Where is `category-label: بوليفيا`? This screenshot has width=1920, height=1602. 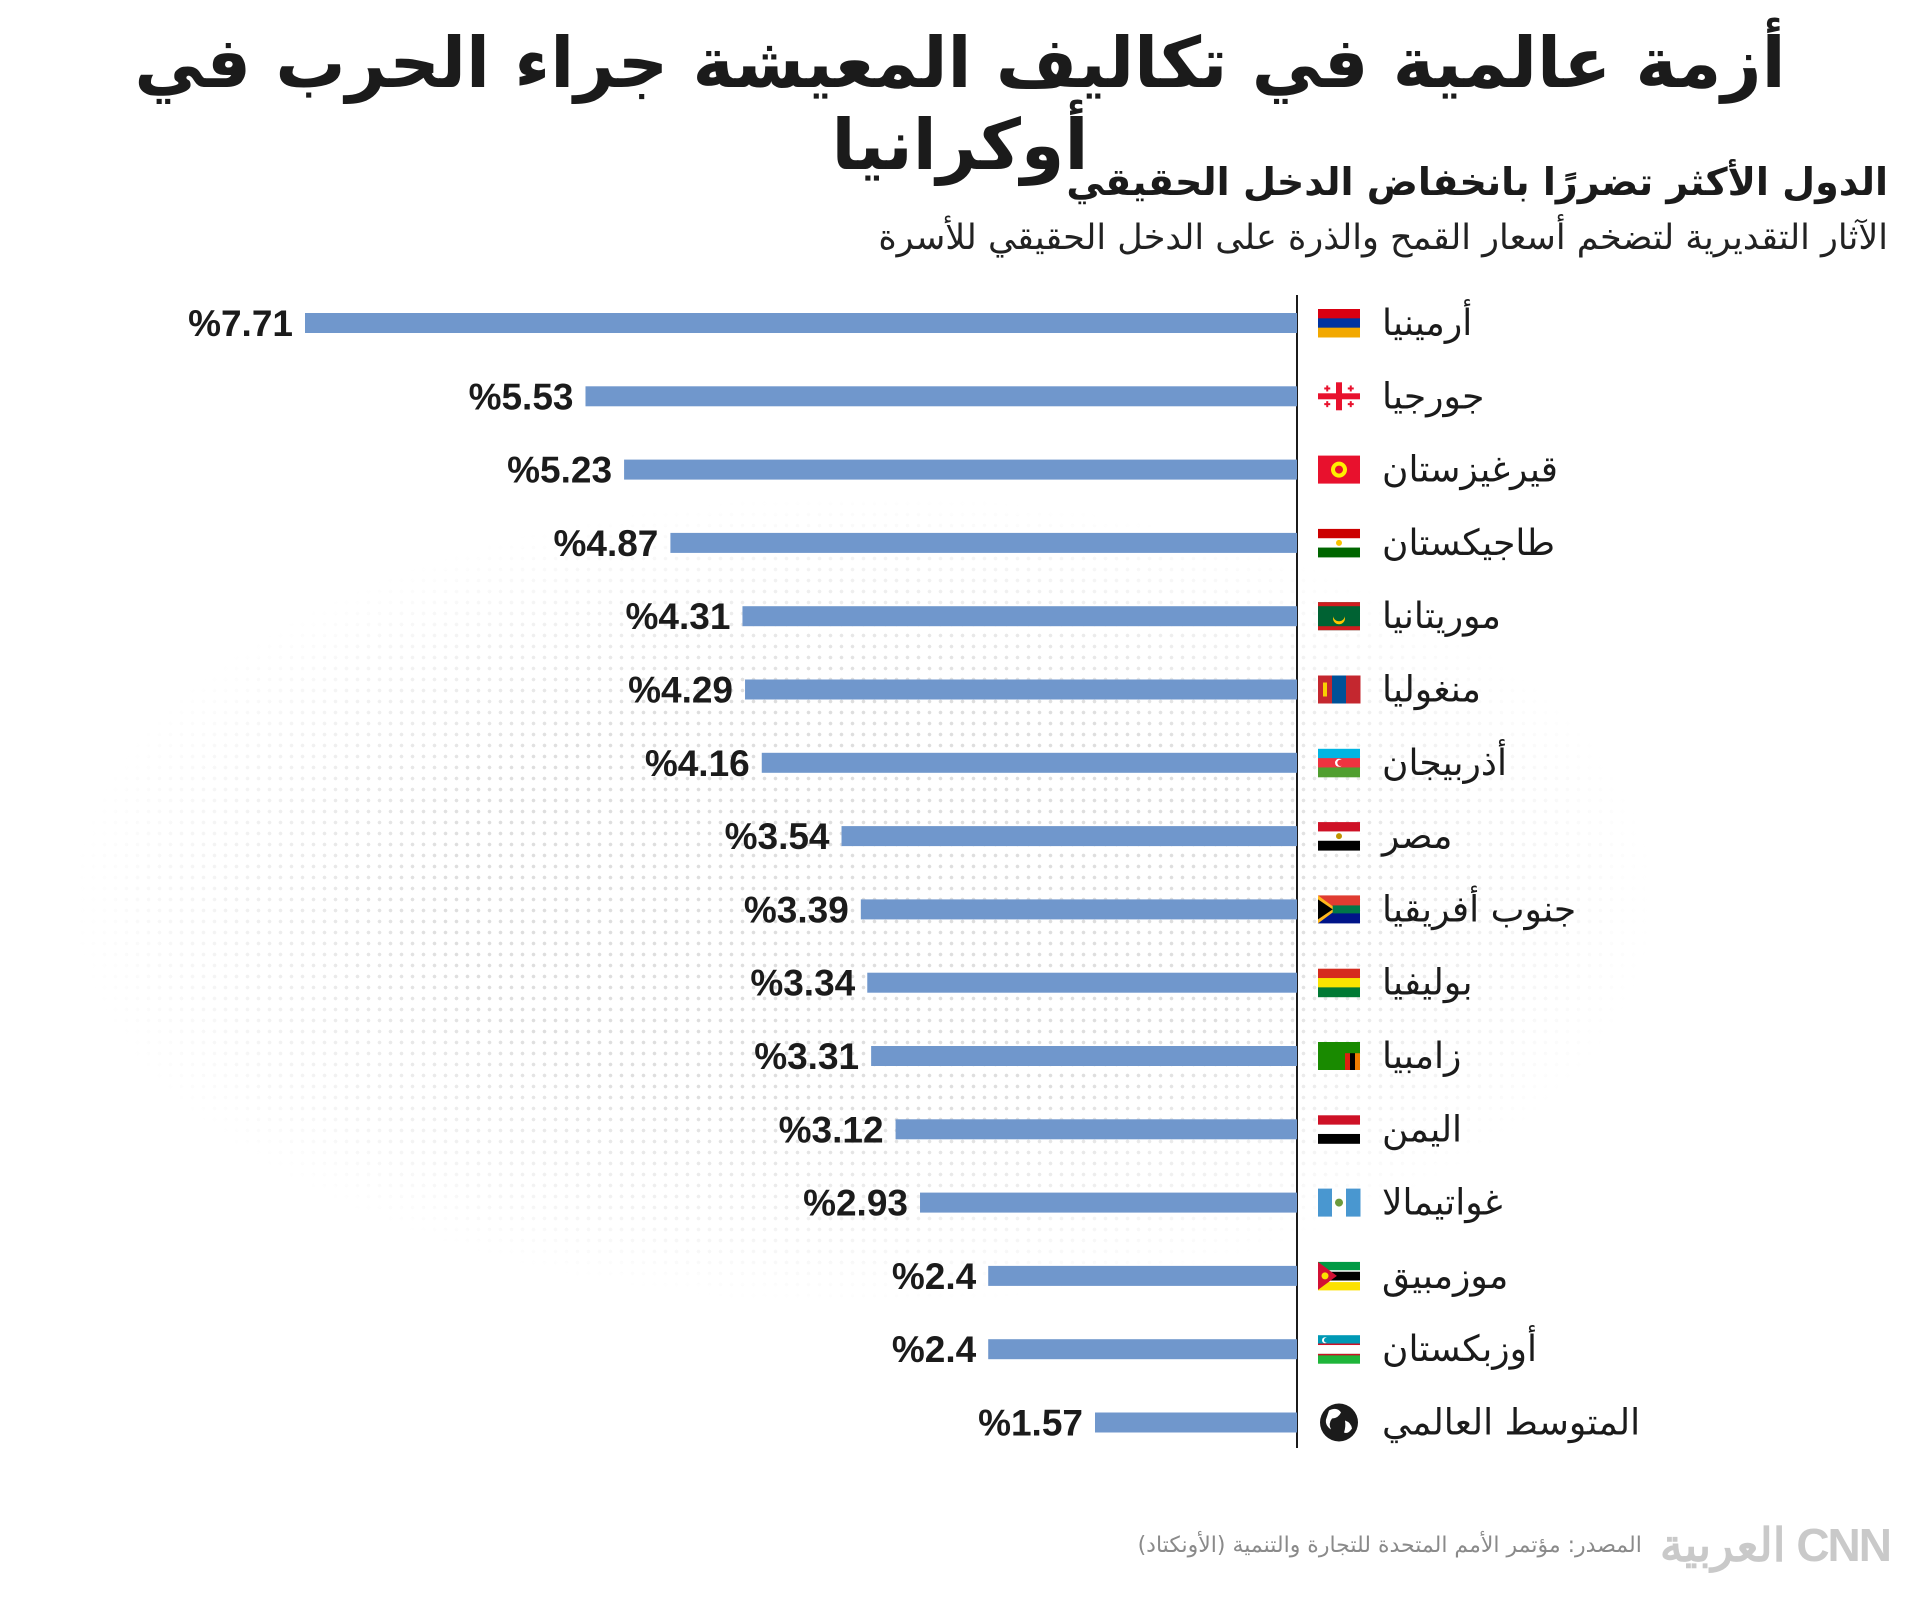
category-label: بوليفيا is located at coordinates (1427, 983).